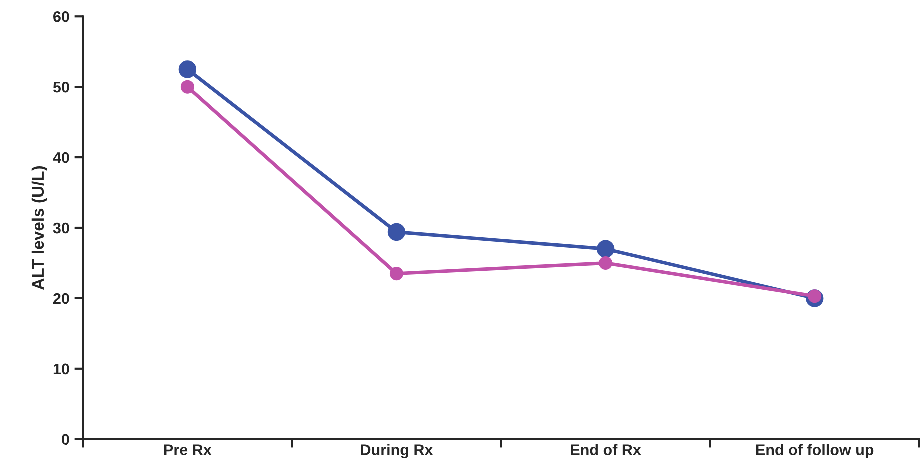 The height and width of the screenshot is (475, 924). Describe the element at coordinates (606, 450) in the screenshot. I see `x-tick-label: End of Rx` at that location.